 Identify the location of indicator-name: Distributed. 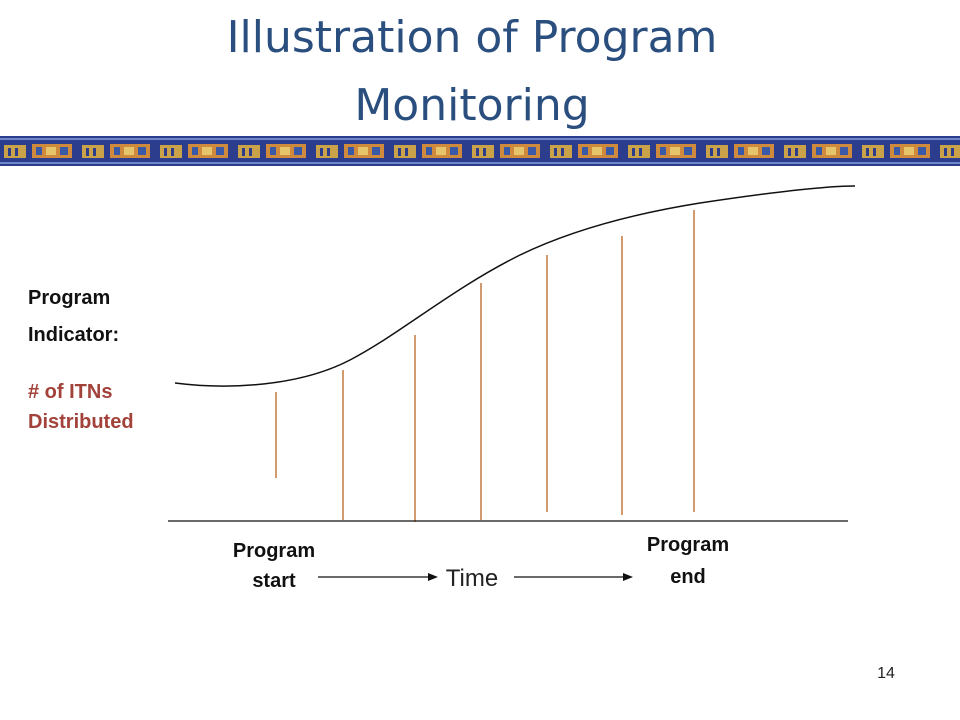
(81, 422).